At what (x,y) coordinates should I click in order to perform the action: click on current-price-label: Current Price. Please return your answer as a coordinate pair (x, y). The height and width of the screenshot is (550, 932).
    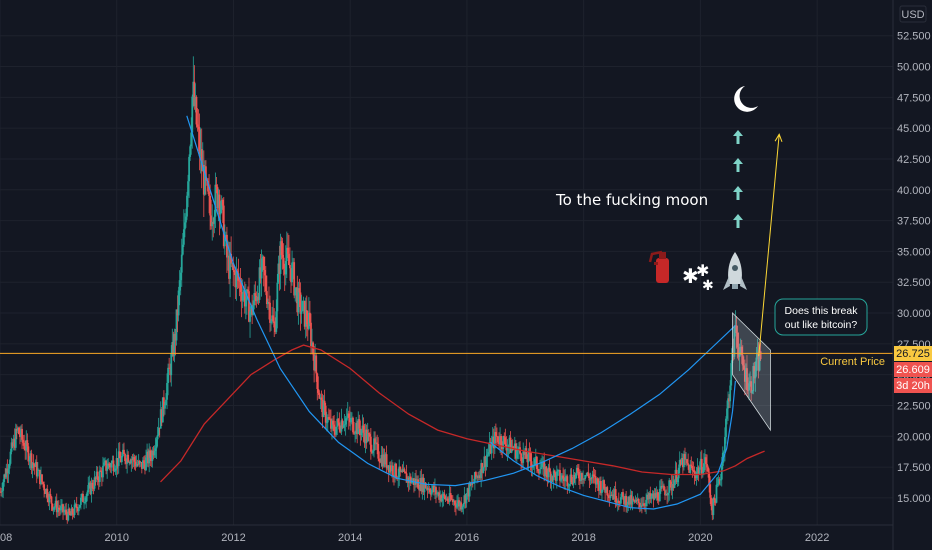
    Looking at the image, I should click on (852, 362).